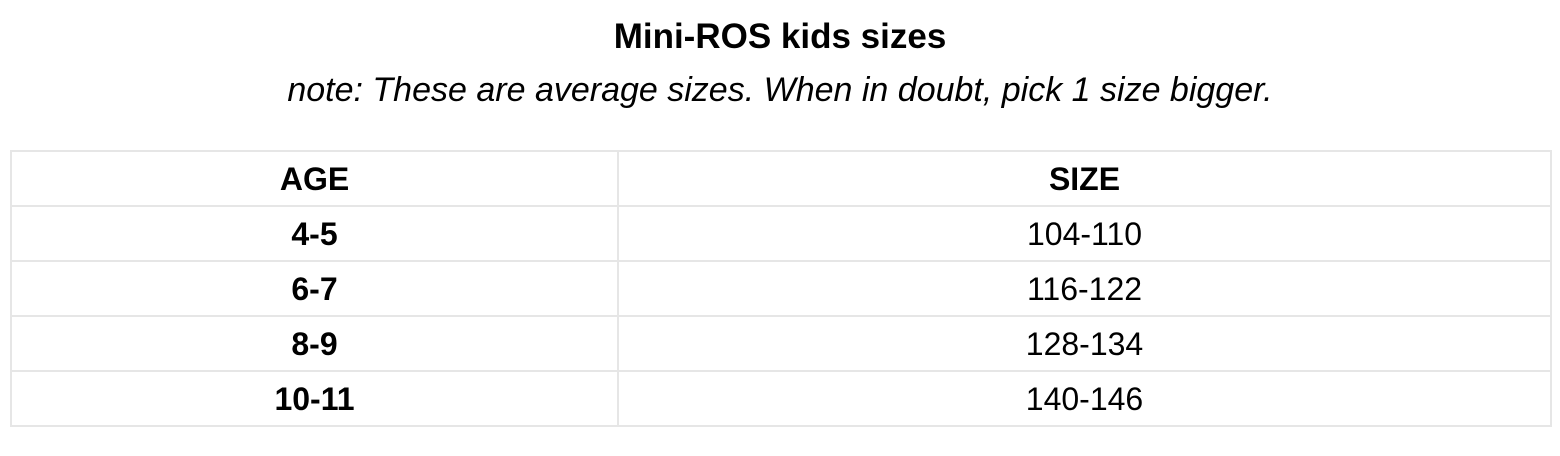 Image resolution: width=1560 pixels, height=456 pixels. I want to click on age-cell: 4-5, so click(314, 233).